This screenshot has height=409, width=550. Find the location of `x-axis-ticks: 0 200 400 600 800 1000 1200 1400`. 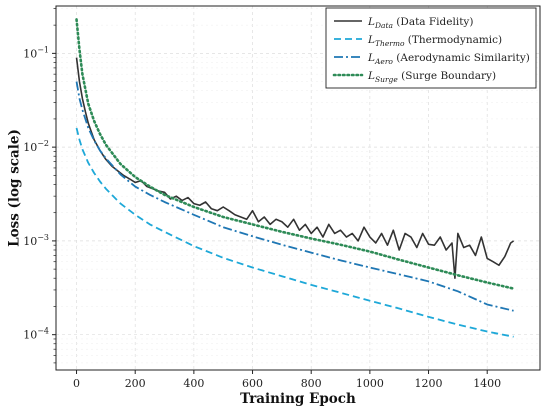

x-axis-ticks: 0 200 400 600 800 1000 1200 1400 is located at coordinates (287, 380).